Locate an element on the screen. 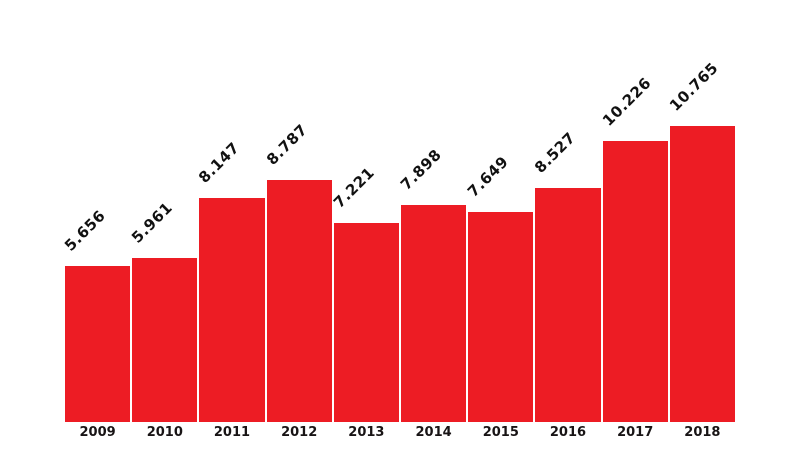 The width and height of the screenshot is (800, 457). bar-group: 8.527 is located at coordinates (566, 211).